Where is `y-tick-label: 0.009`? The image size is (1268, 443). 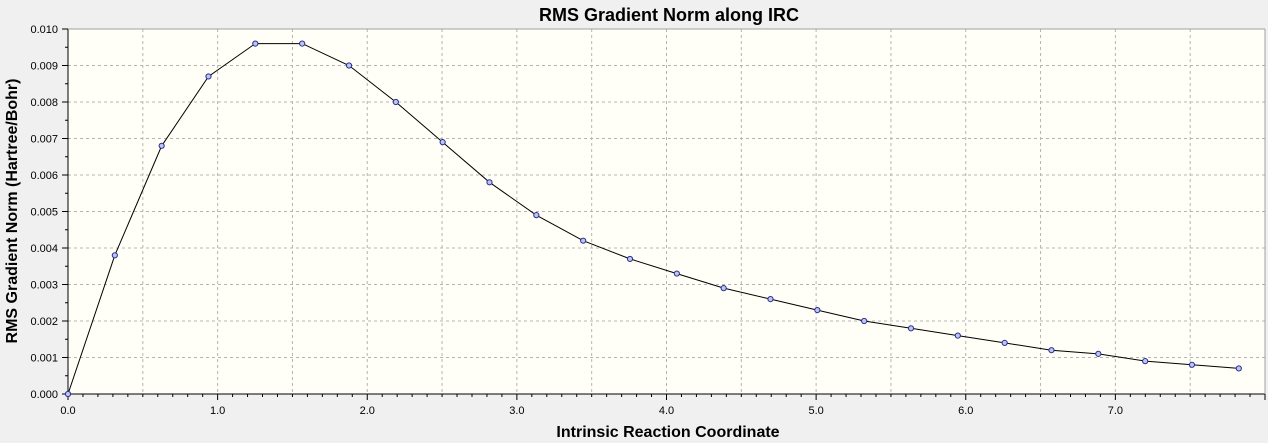
y-tick-label: 0.009 is located at coordinates (44, 67).